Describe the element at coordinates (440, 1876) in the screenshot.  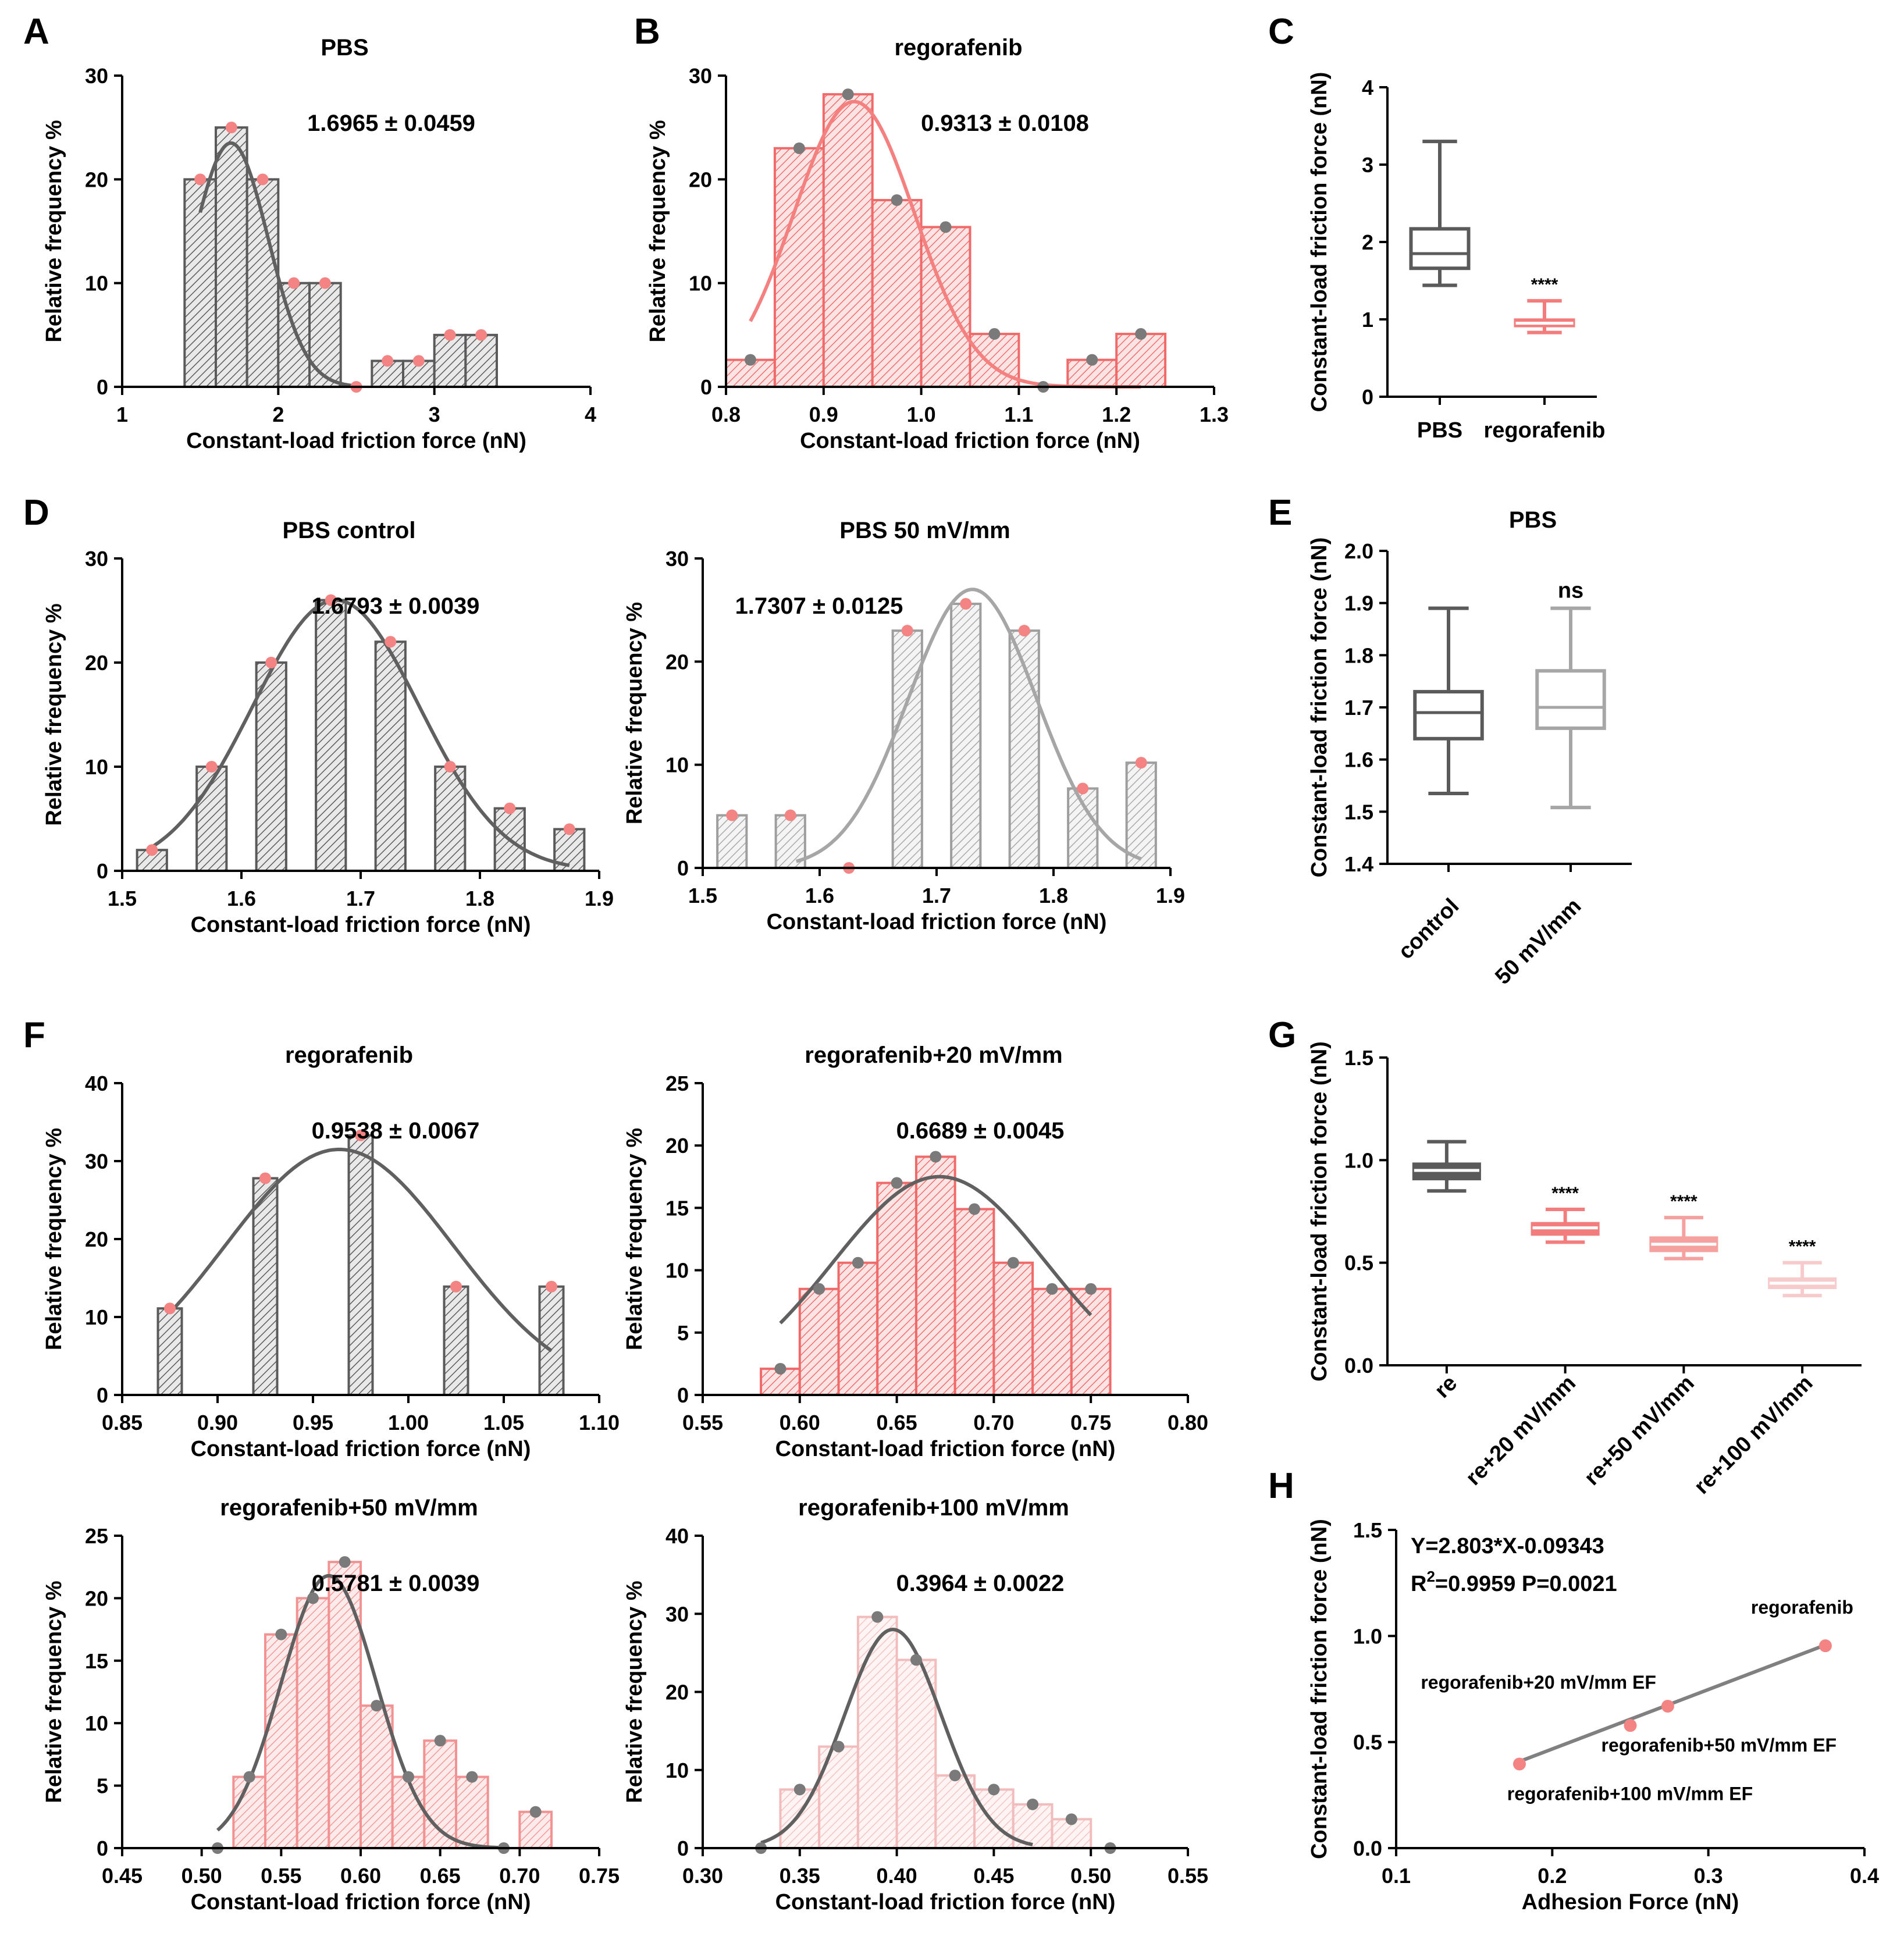
I see `x-tick-label: 0.65` at that location.